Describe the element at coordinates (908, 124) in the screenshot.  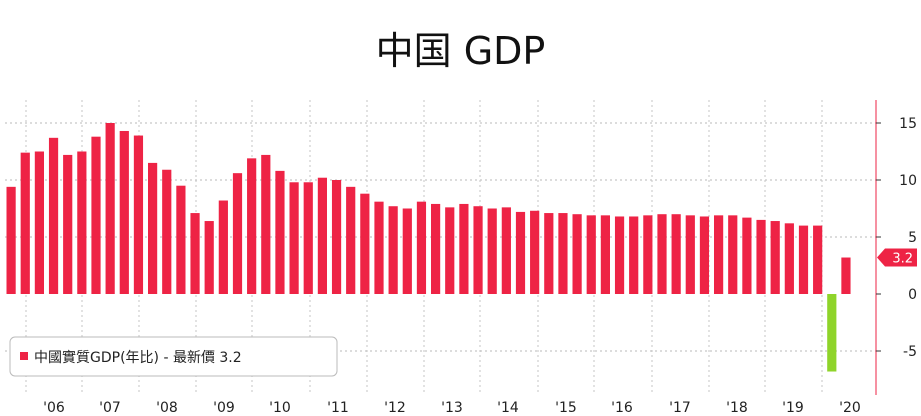
I see `y-tick-label: 15` at that location.